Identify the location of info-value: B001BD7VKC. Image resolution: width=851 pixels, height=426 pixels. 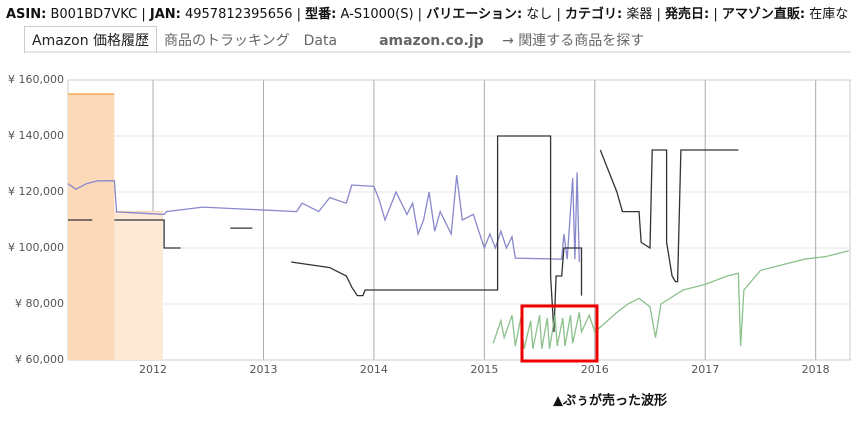
(94, 14).